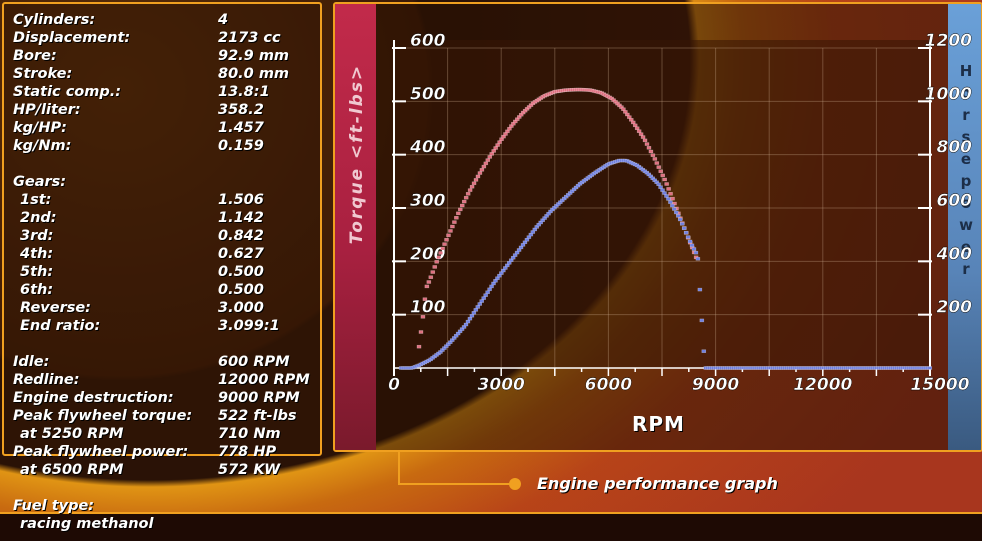  I want to click on engine-label: Peak flywheel torque:, so click(103, 416).